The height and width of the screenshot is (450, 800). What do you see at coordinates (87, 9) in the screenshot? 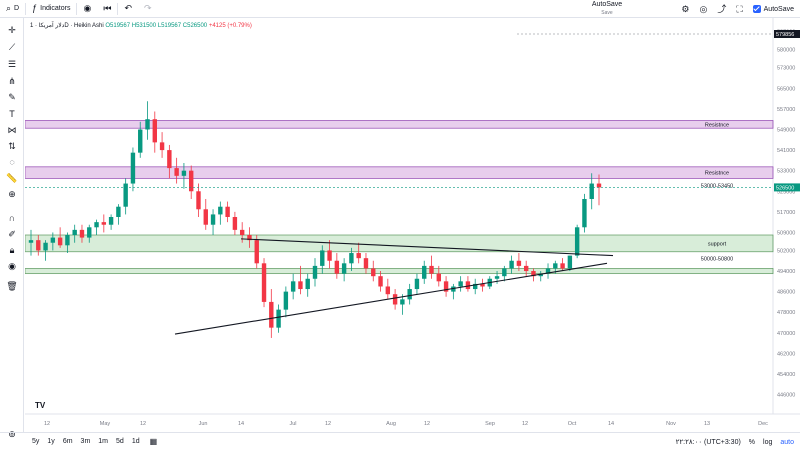
I see `alert-button: ◉` at bounding box center [87, 9].